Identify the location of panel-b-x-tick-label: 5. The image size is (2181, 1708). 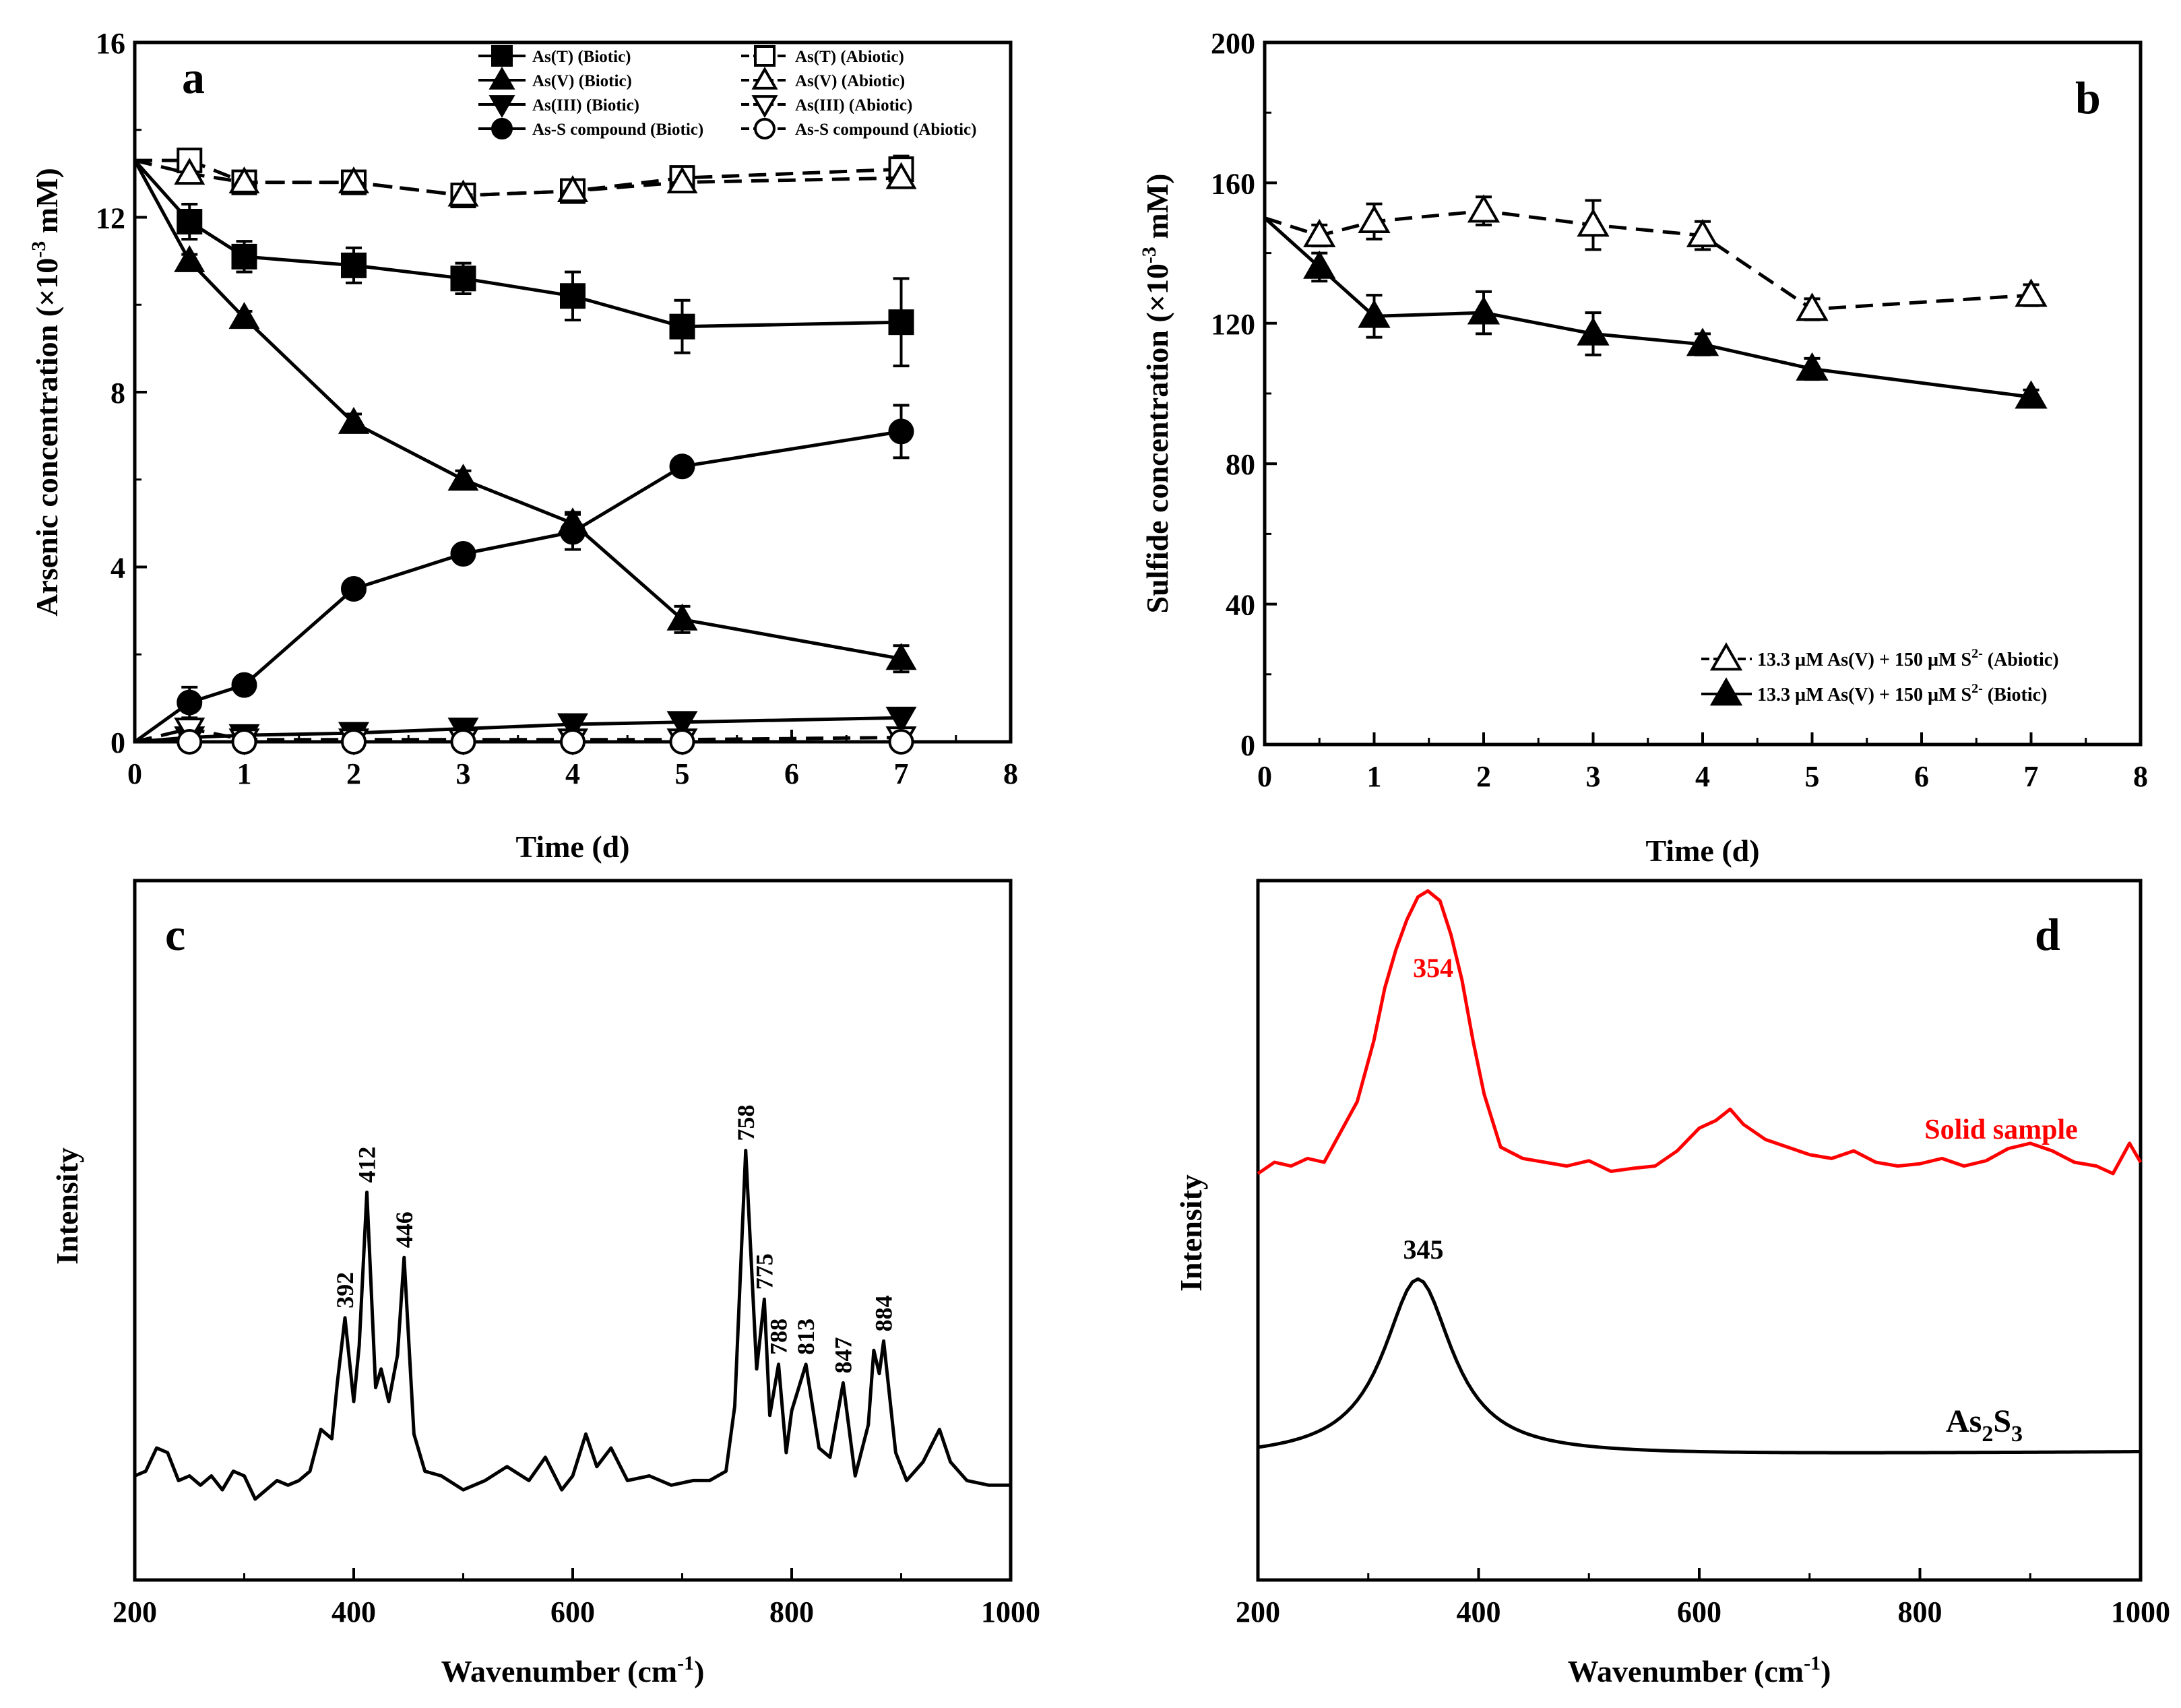
(1812, 776).